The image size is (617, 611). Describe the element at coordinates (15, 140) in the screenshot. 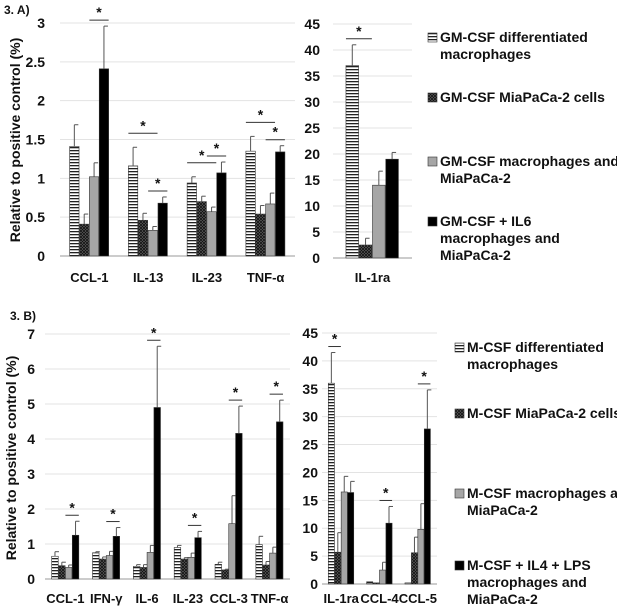

I see `y-axis-label-a: Relative to positive control (%)` at that location.